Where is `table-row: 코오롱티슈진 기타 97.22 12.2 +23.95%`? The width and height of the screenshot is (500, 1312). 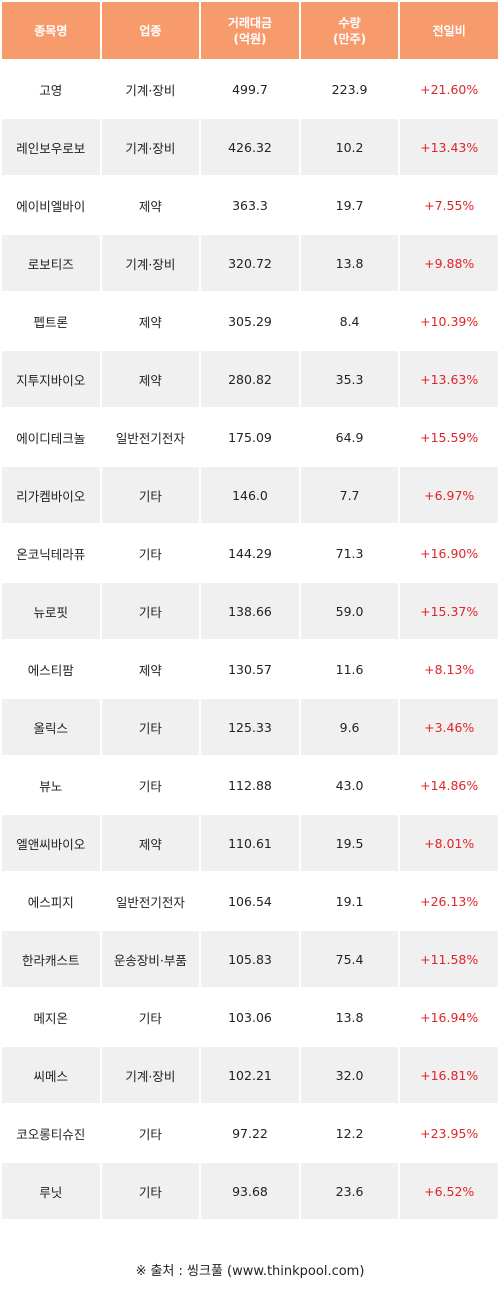
table-row: 코오롱티슈진 기타 97.22 12.2 +23.95% is located at coordinates (250, 1133).